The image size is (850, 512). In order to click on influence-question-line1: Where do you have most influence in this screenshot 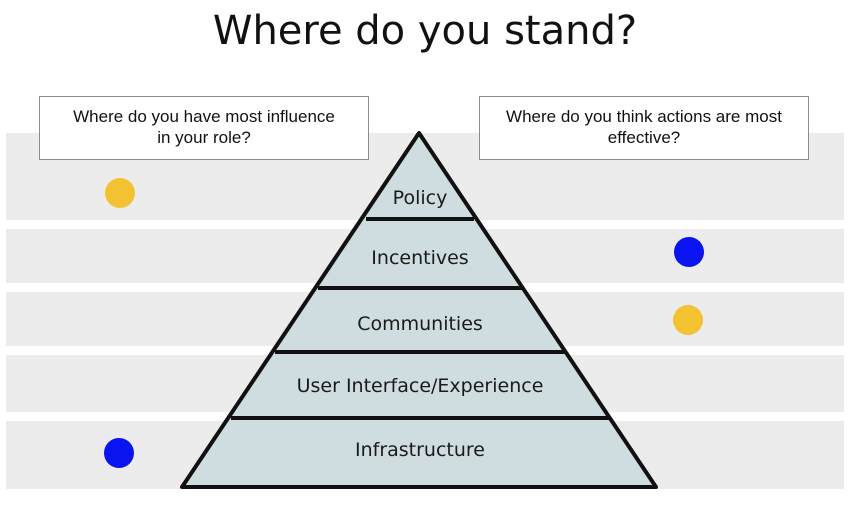, I will do `click(204, 116)`.